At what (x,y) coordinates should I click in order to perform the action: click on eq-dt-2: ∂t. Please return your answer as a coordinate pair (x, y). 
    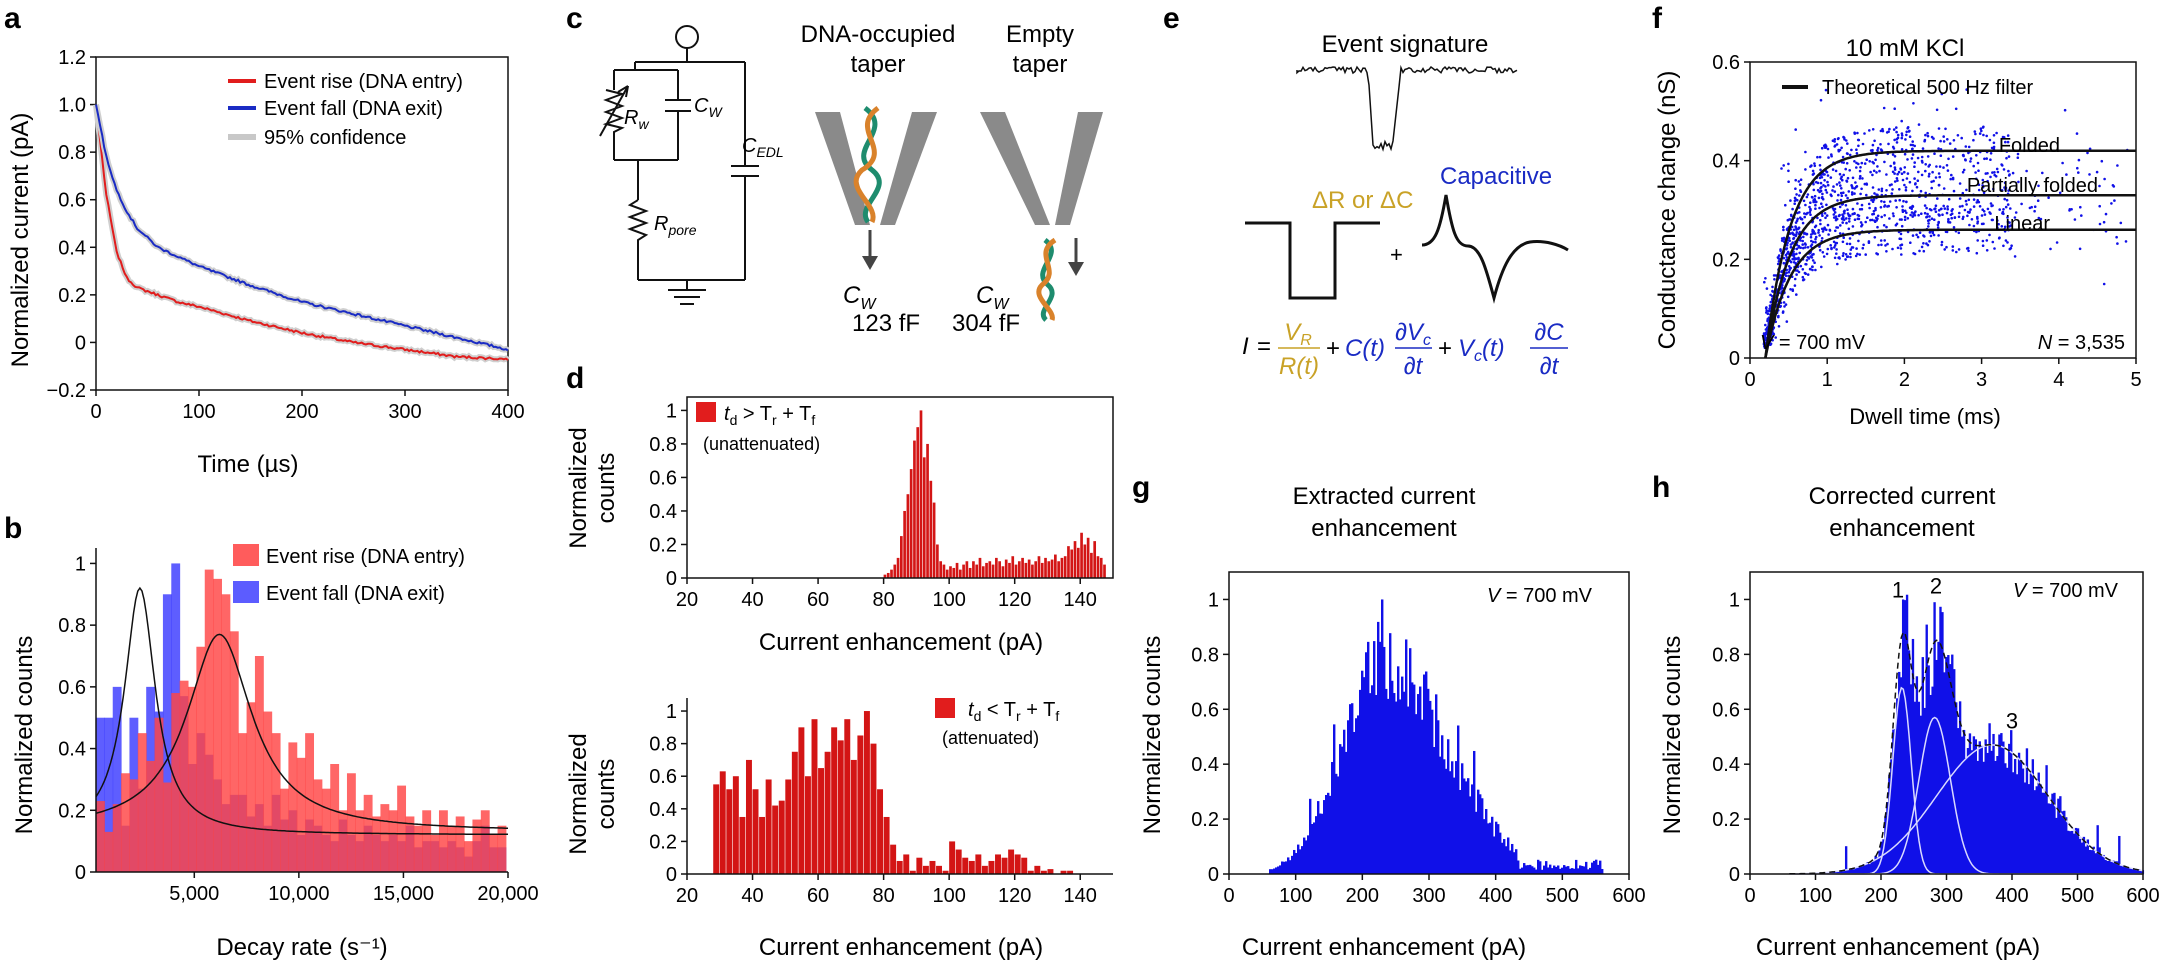
    Looking at the image, I should click on (1550, 366).